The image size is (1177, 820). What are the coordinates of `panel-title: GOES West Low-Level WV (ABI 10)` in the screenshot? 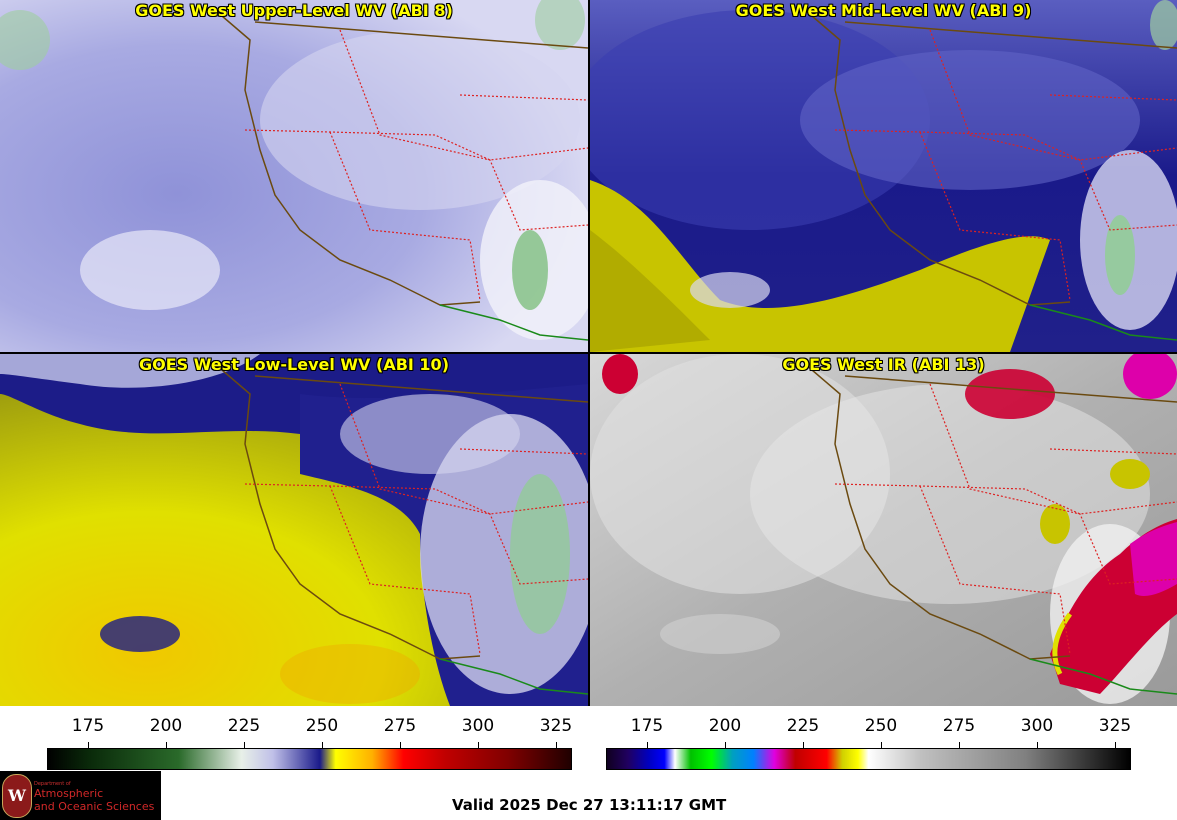 It's located at (293, 364).